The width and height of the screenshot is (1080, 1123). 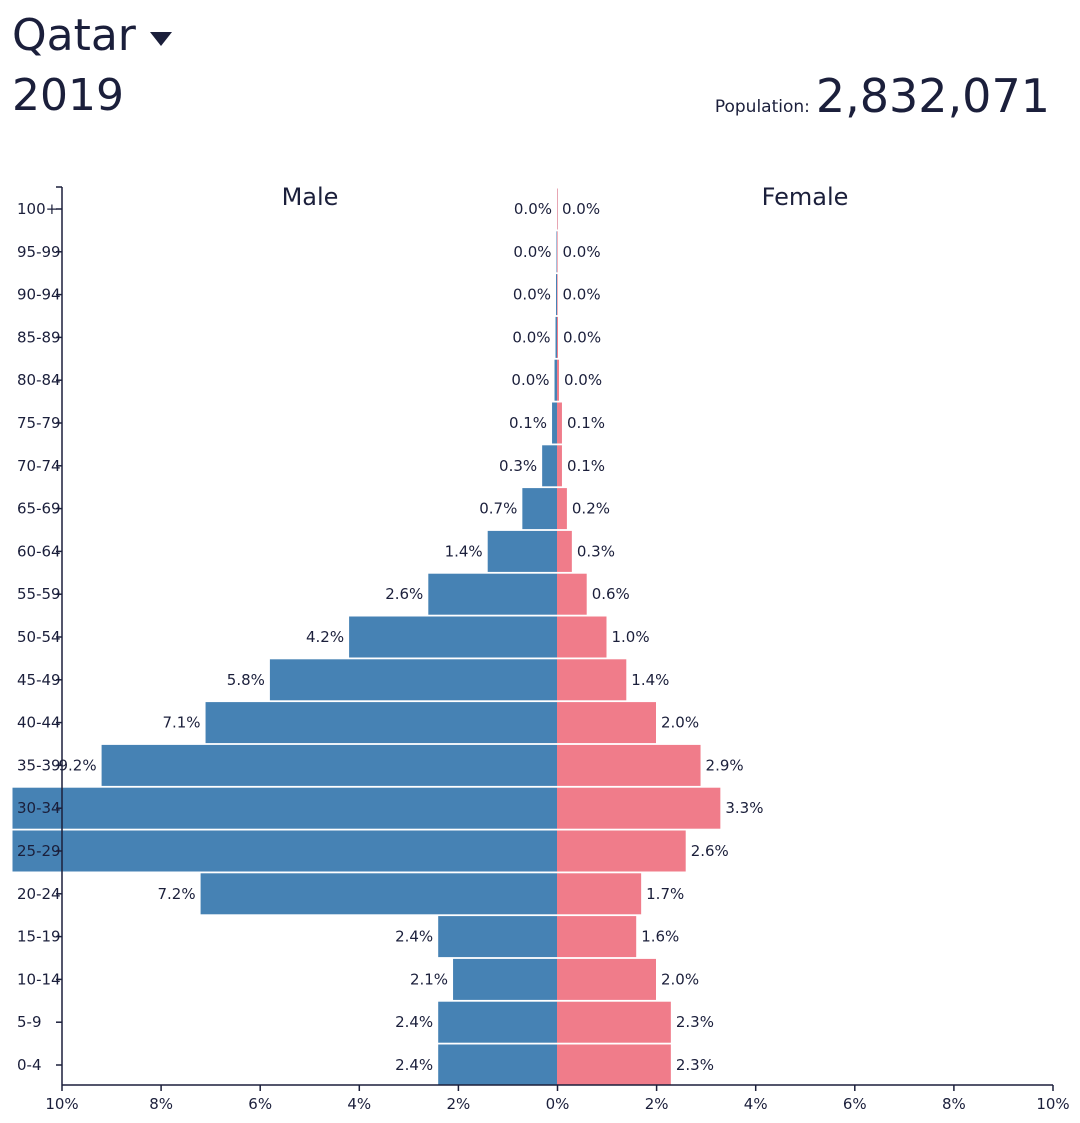 I want to click on x-axis-tick-label: 8%, so click(x=161, y=1104).